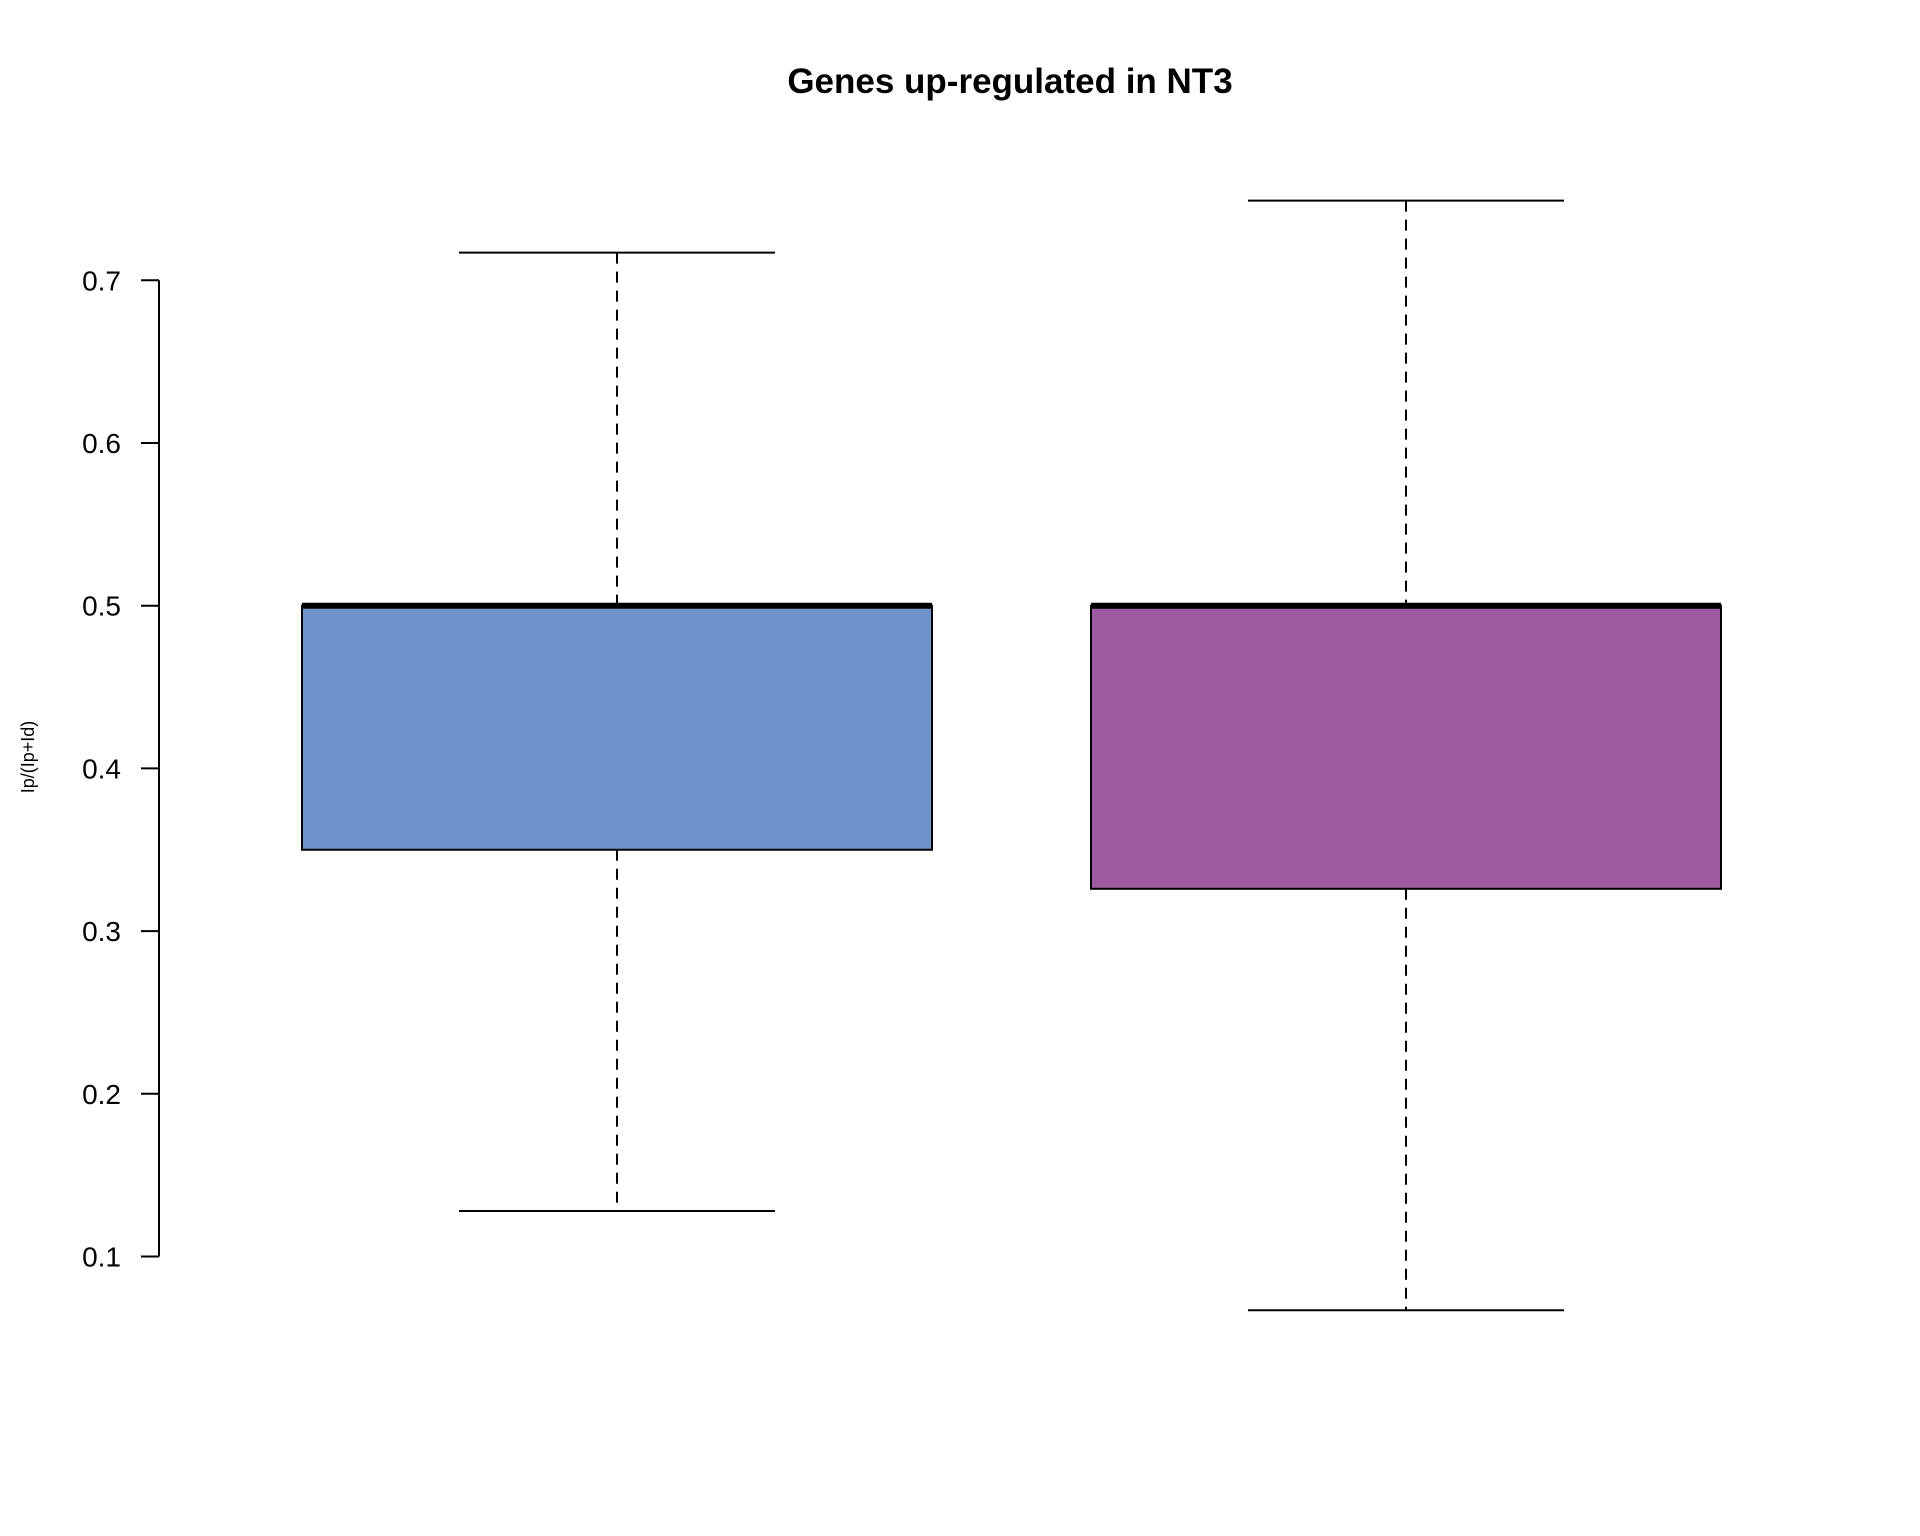 The height and width of the screenshot is (1536, 1920). What do you see at coordinates (101, 931) in the screenshot?
I see `y-tick-label: 0.3` at bounding box center [101, 931].